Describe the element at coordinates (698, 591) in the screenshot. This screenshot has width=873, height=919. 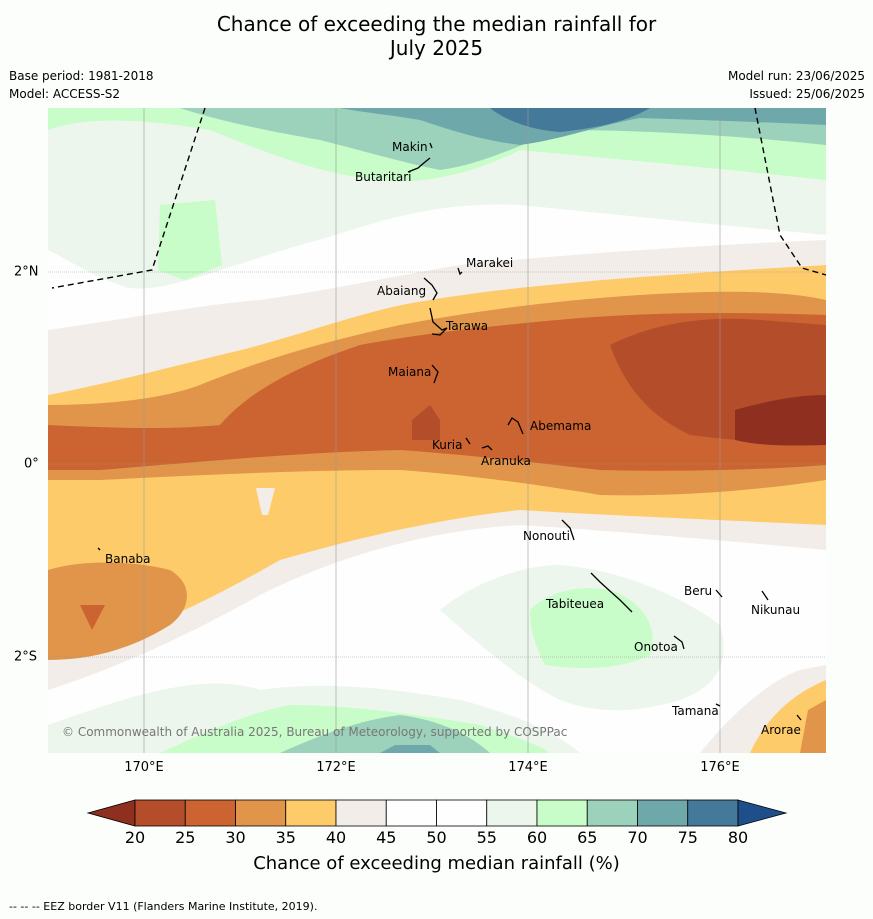
I see `label-beru: Beru` at that location.